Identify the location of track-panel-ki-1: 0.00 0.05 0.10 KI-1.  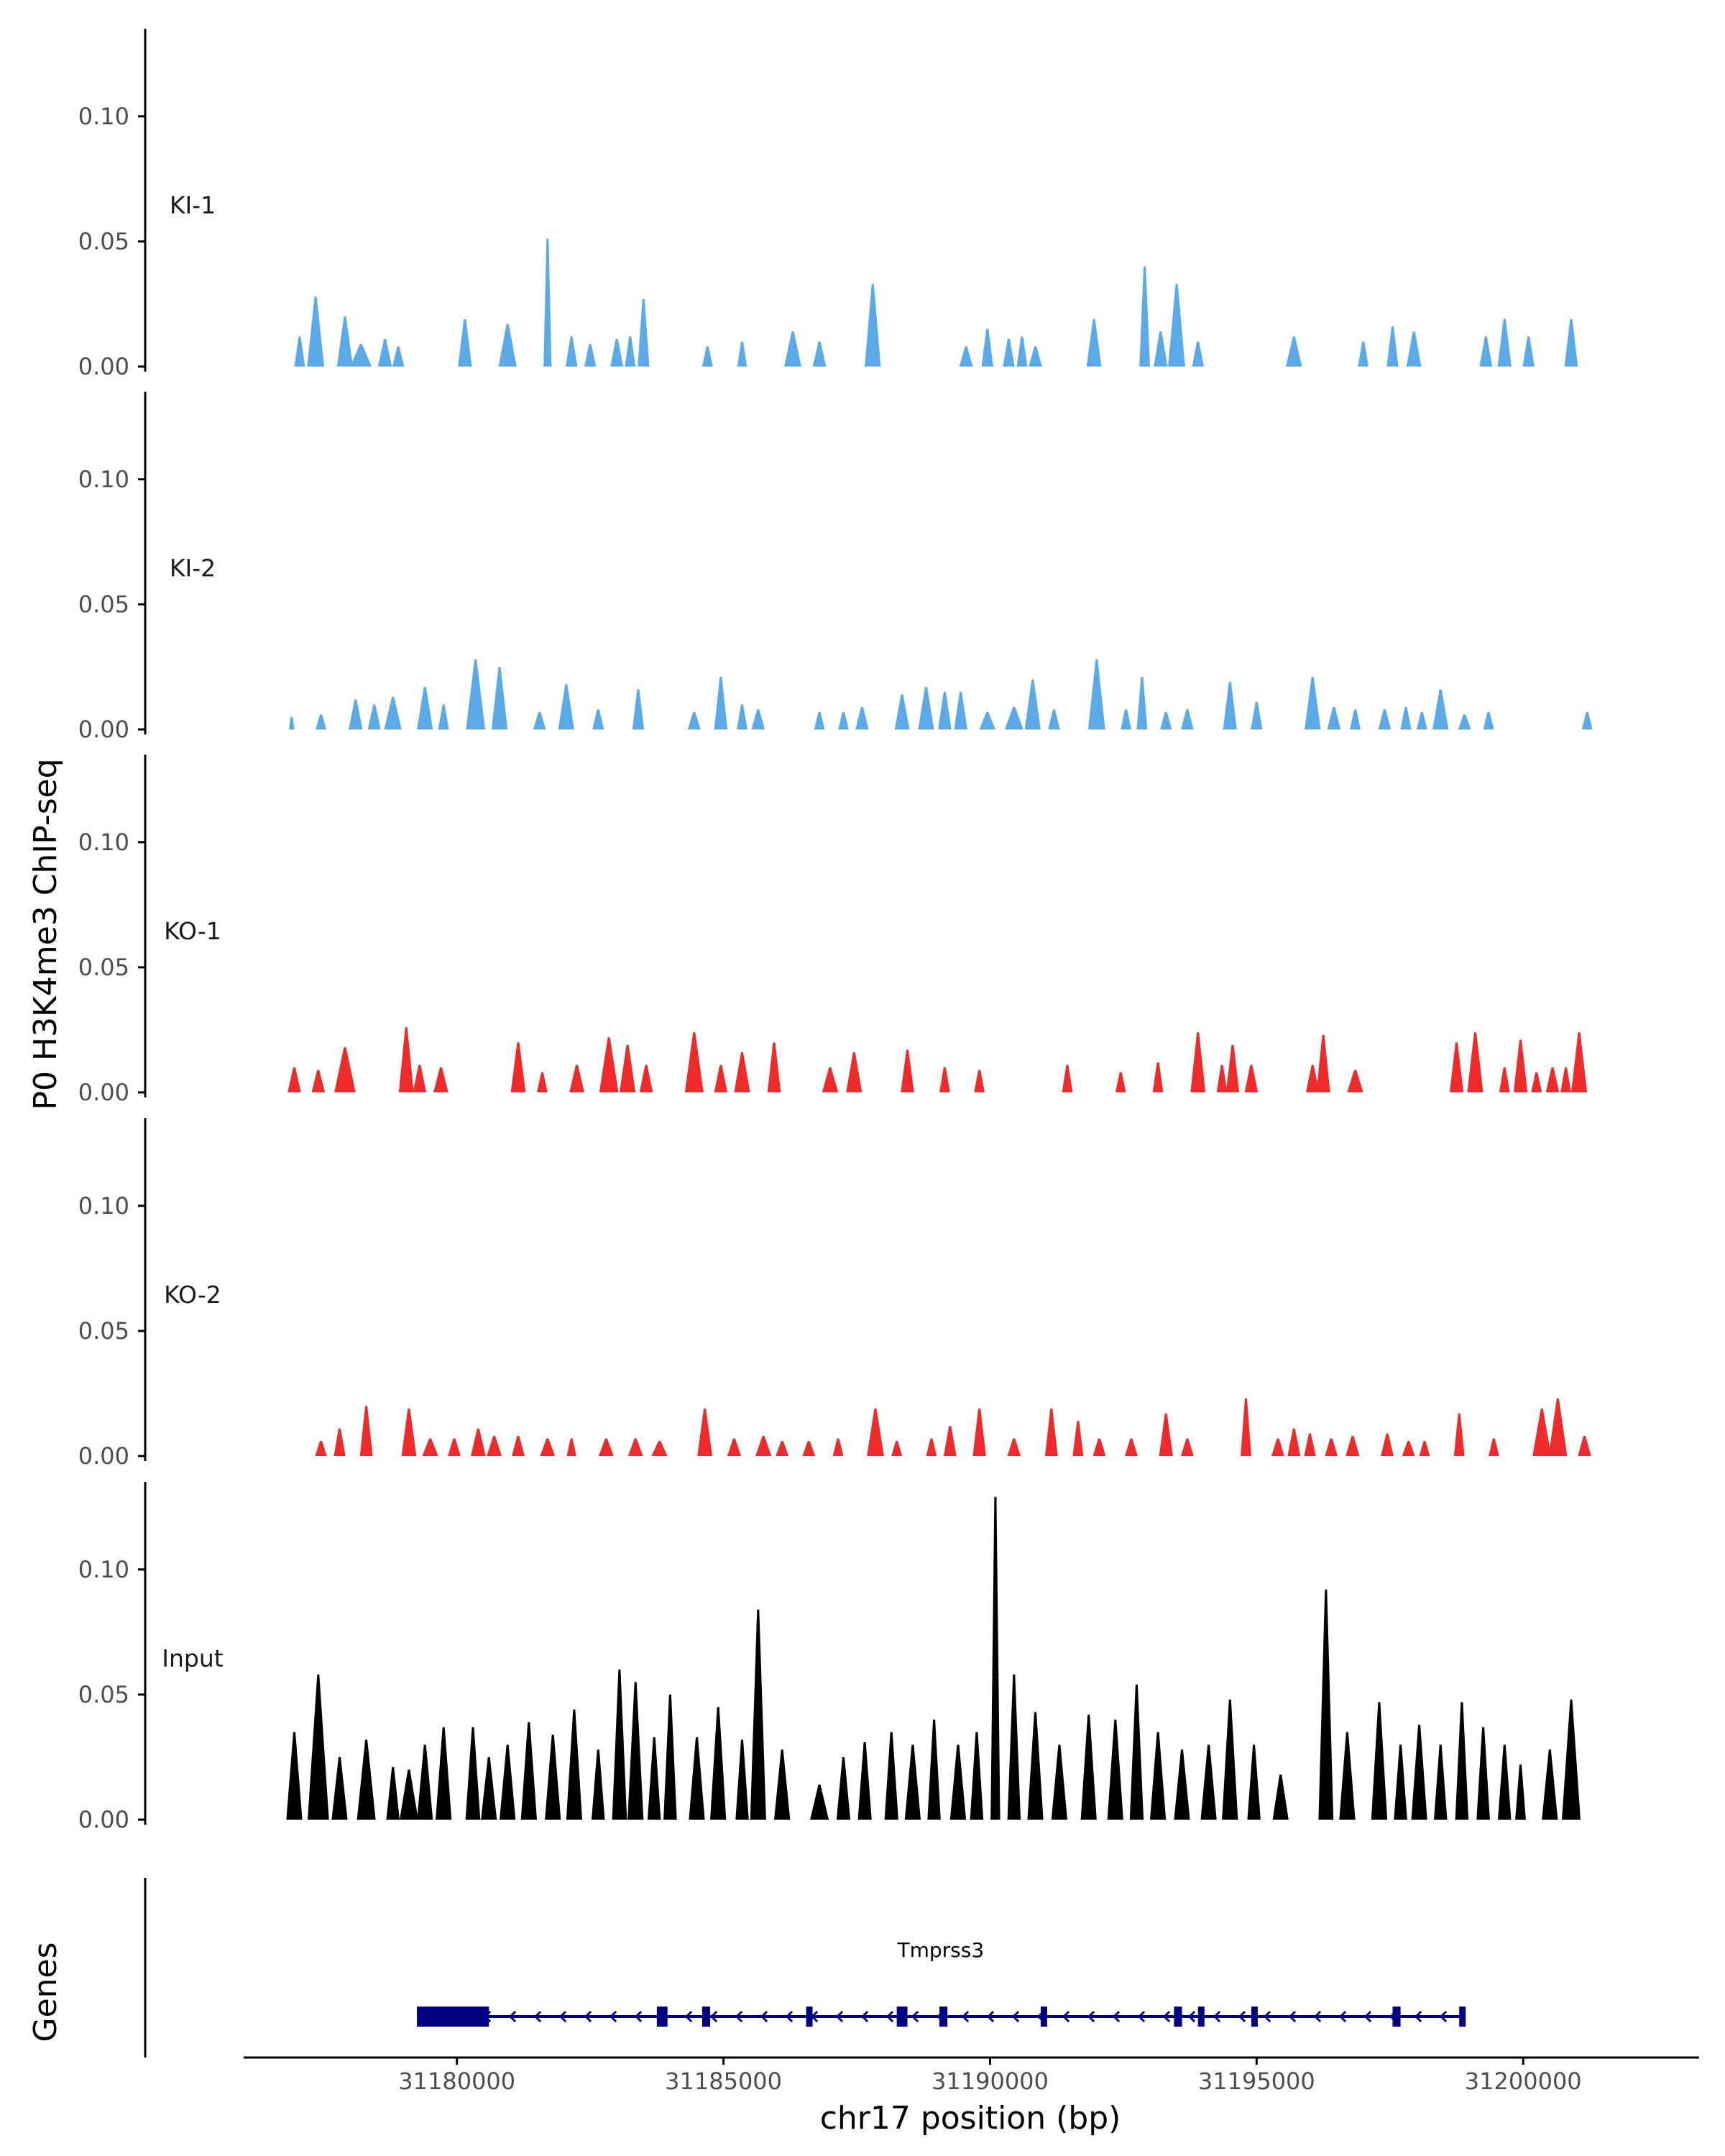
(828, 204).